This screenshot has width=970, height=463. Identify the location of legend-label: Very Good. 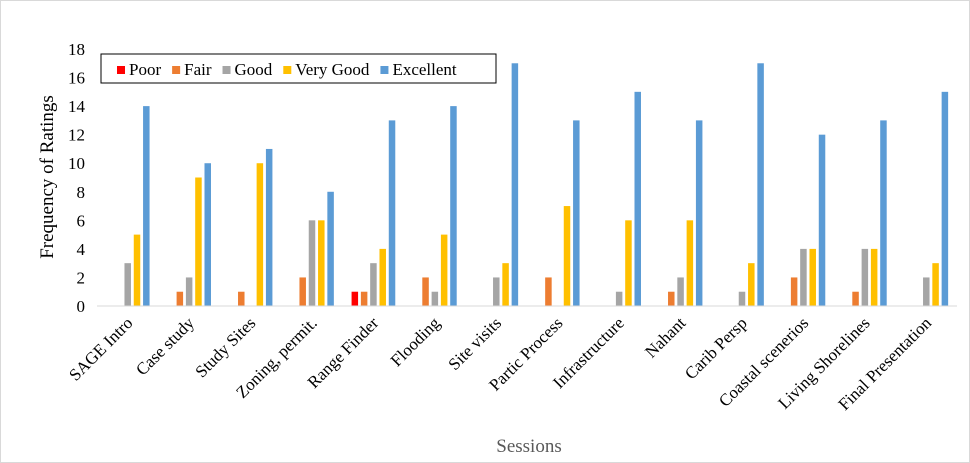
(332, 69).